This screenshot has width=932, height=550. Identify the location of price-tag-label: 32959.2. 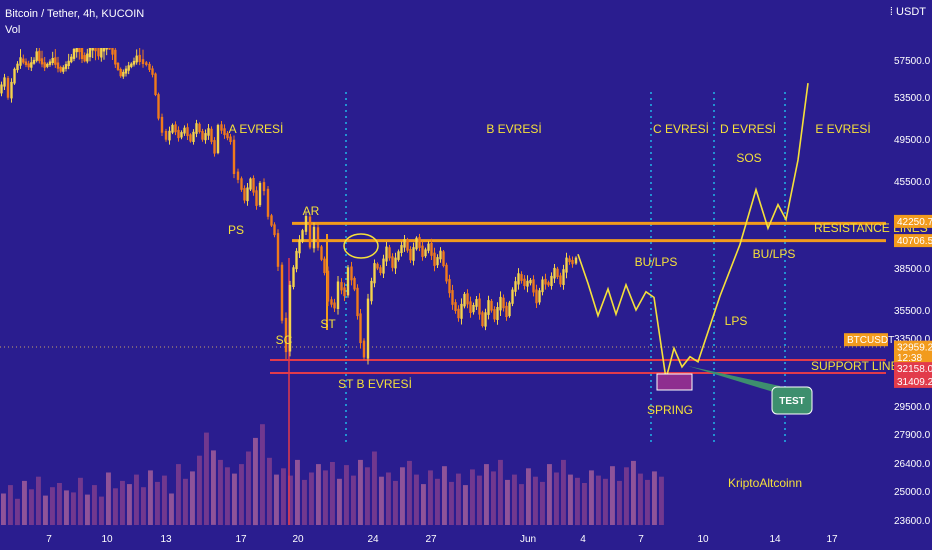
(914, 348).